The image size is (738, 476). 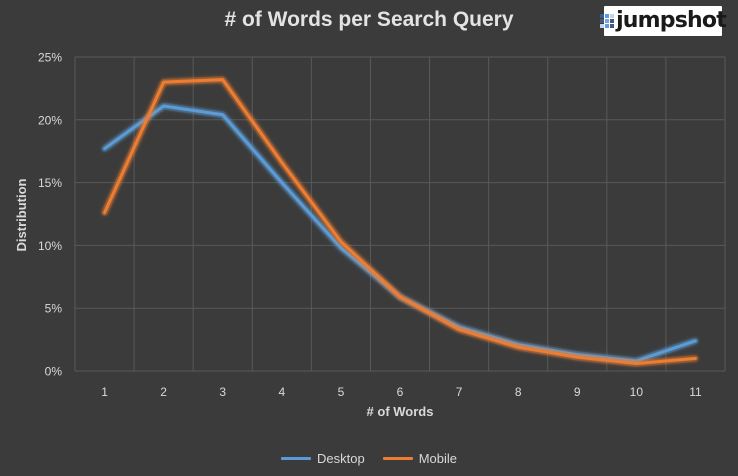 I want to click on y-axis-label: Distribution, so click(x=21, y=214).